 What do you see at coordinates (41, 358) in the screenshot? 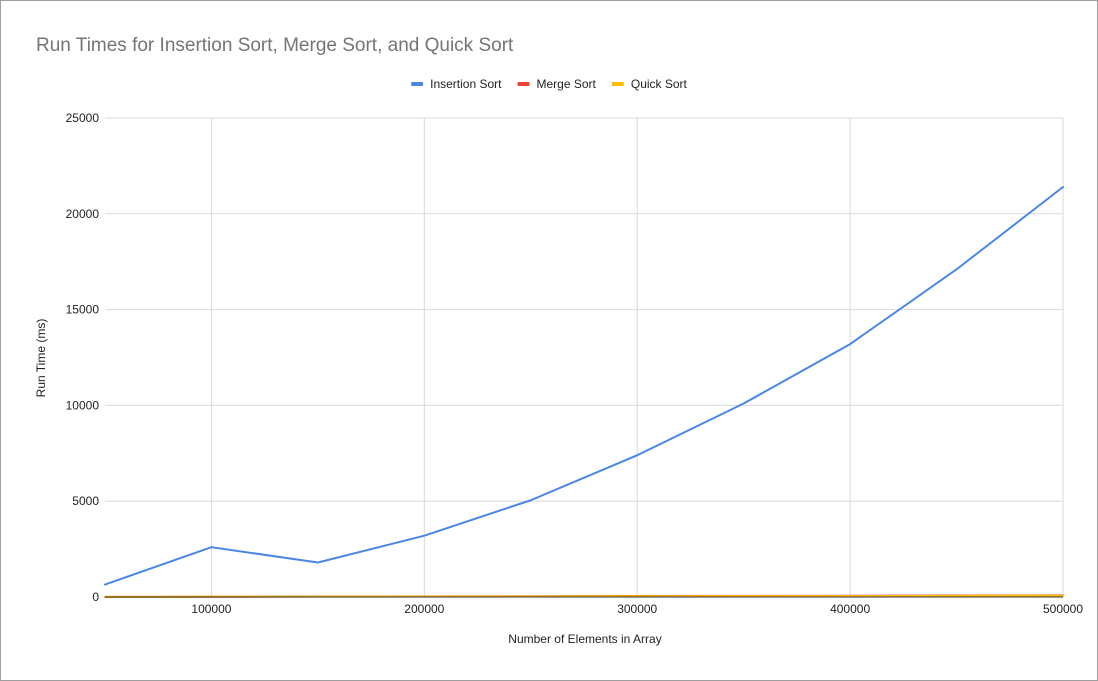
I see `y-axis-label: Run Time (ms)` at bounding box center [41, 358].